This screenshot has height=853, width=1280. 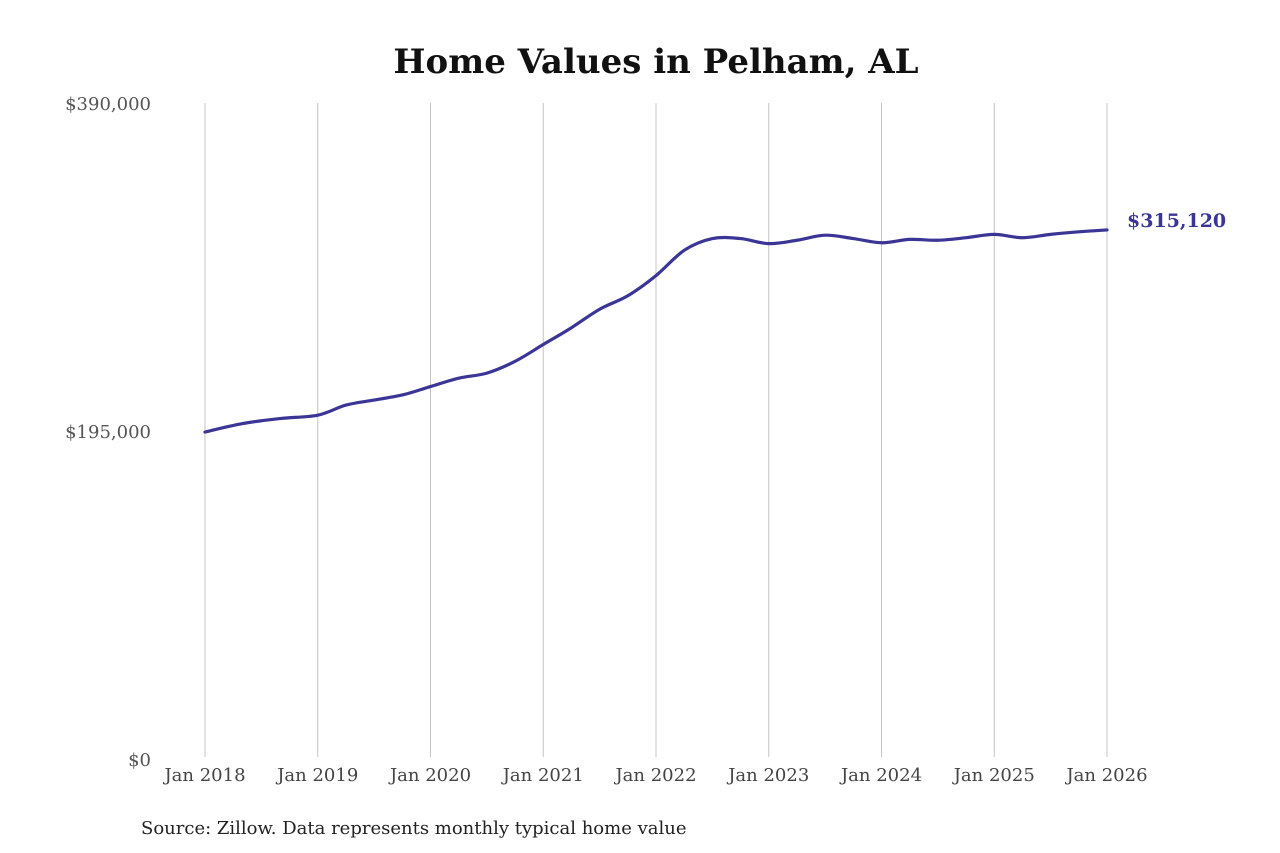 I want to click on y-tick-label: $195,000, so click(x=108, y=432).